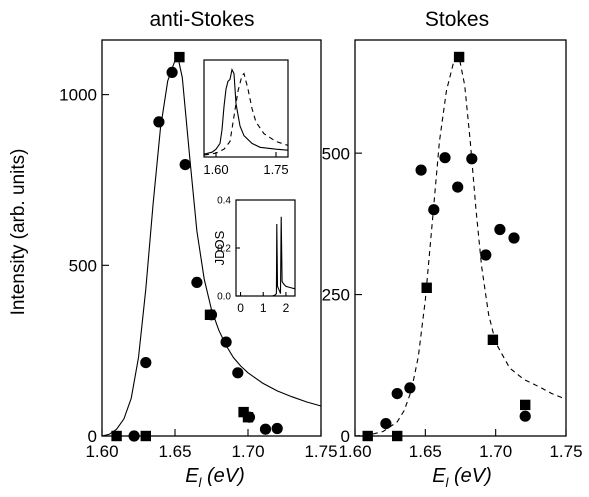 The height and width of the screenshot is (497, 589). Describe the element at coordinates (336, 295) in the screenshot. I see `stokes-y-tick-label-1: 250` at that location.